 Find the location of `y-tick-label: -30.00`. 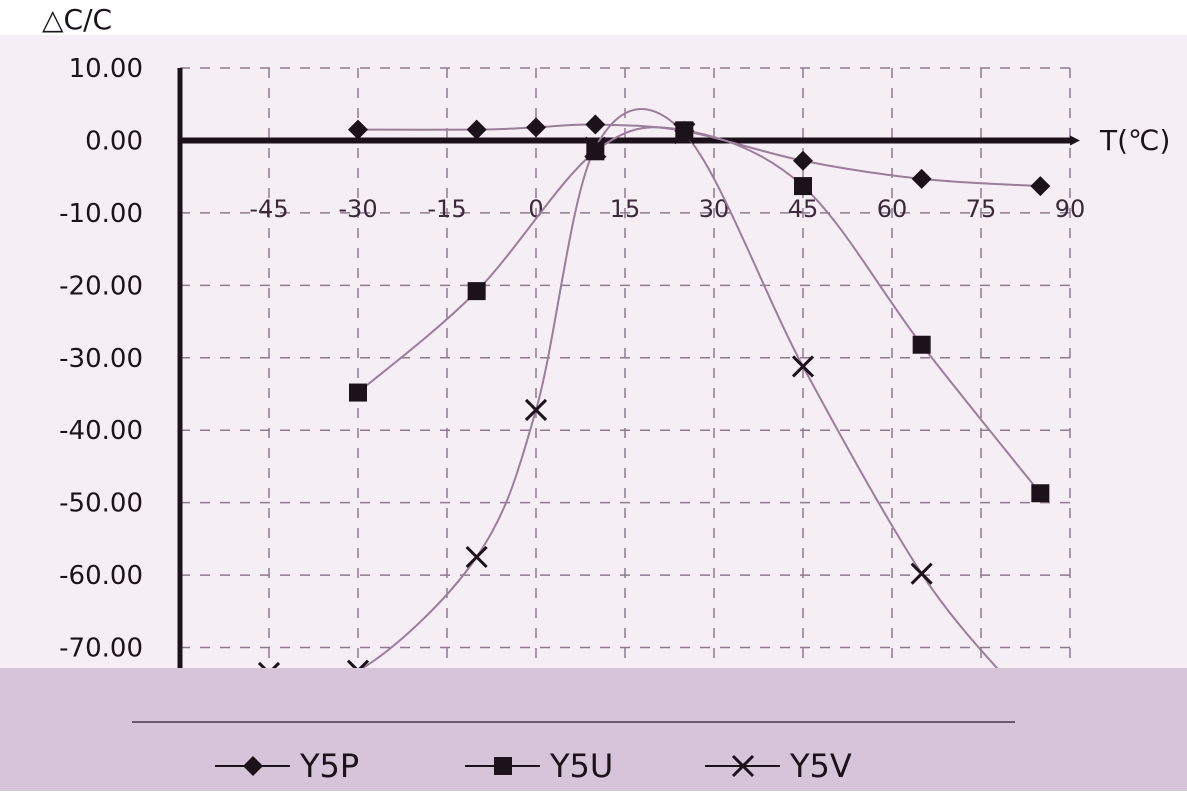

y-tick-label: -30.00 is located at coordinates (101, 359).